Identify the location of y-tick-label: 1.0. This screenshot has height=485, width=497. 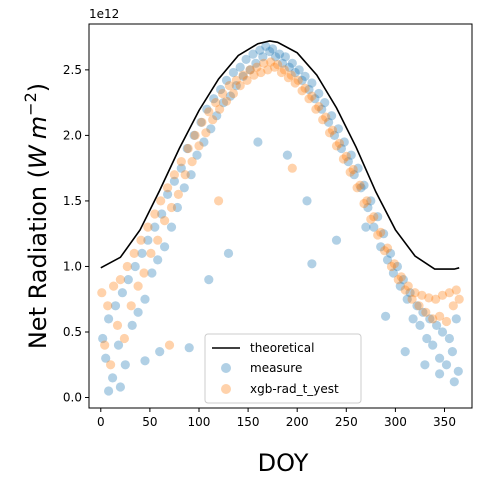
(72, 266).